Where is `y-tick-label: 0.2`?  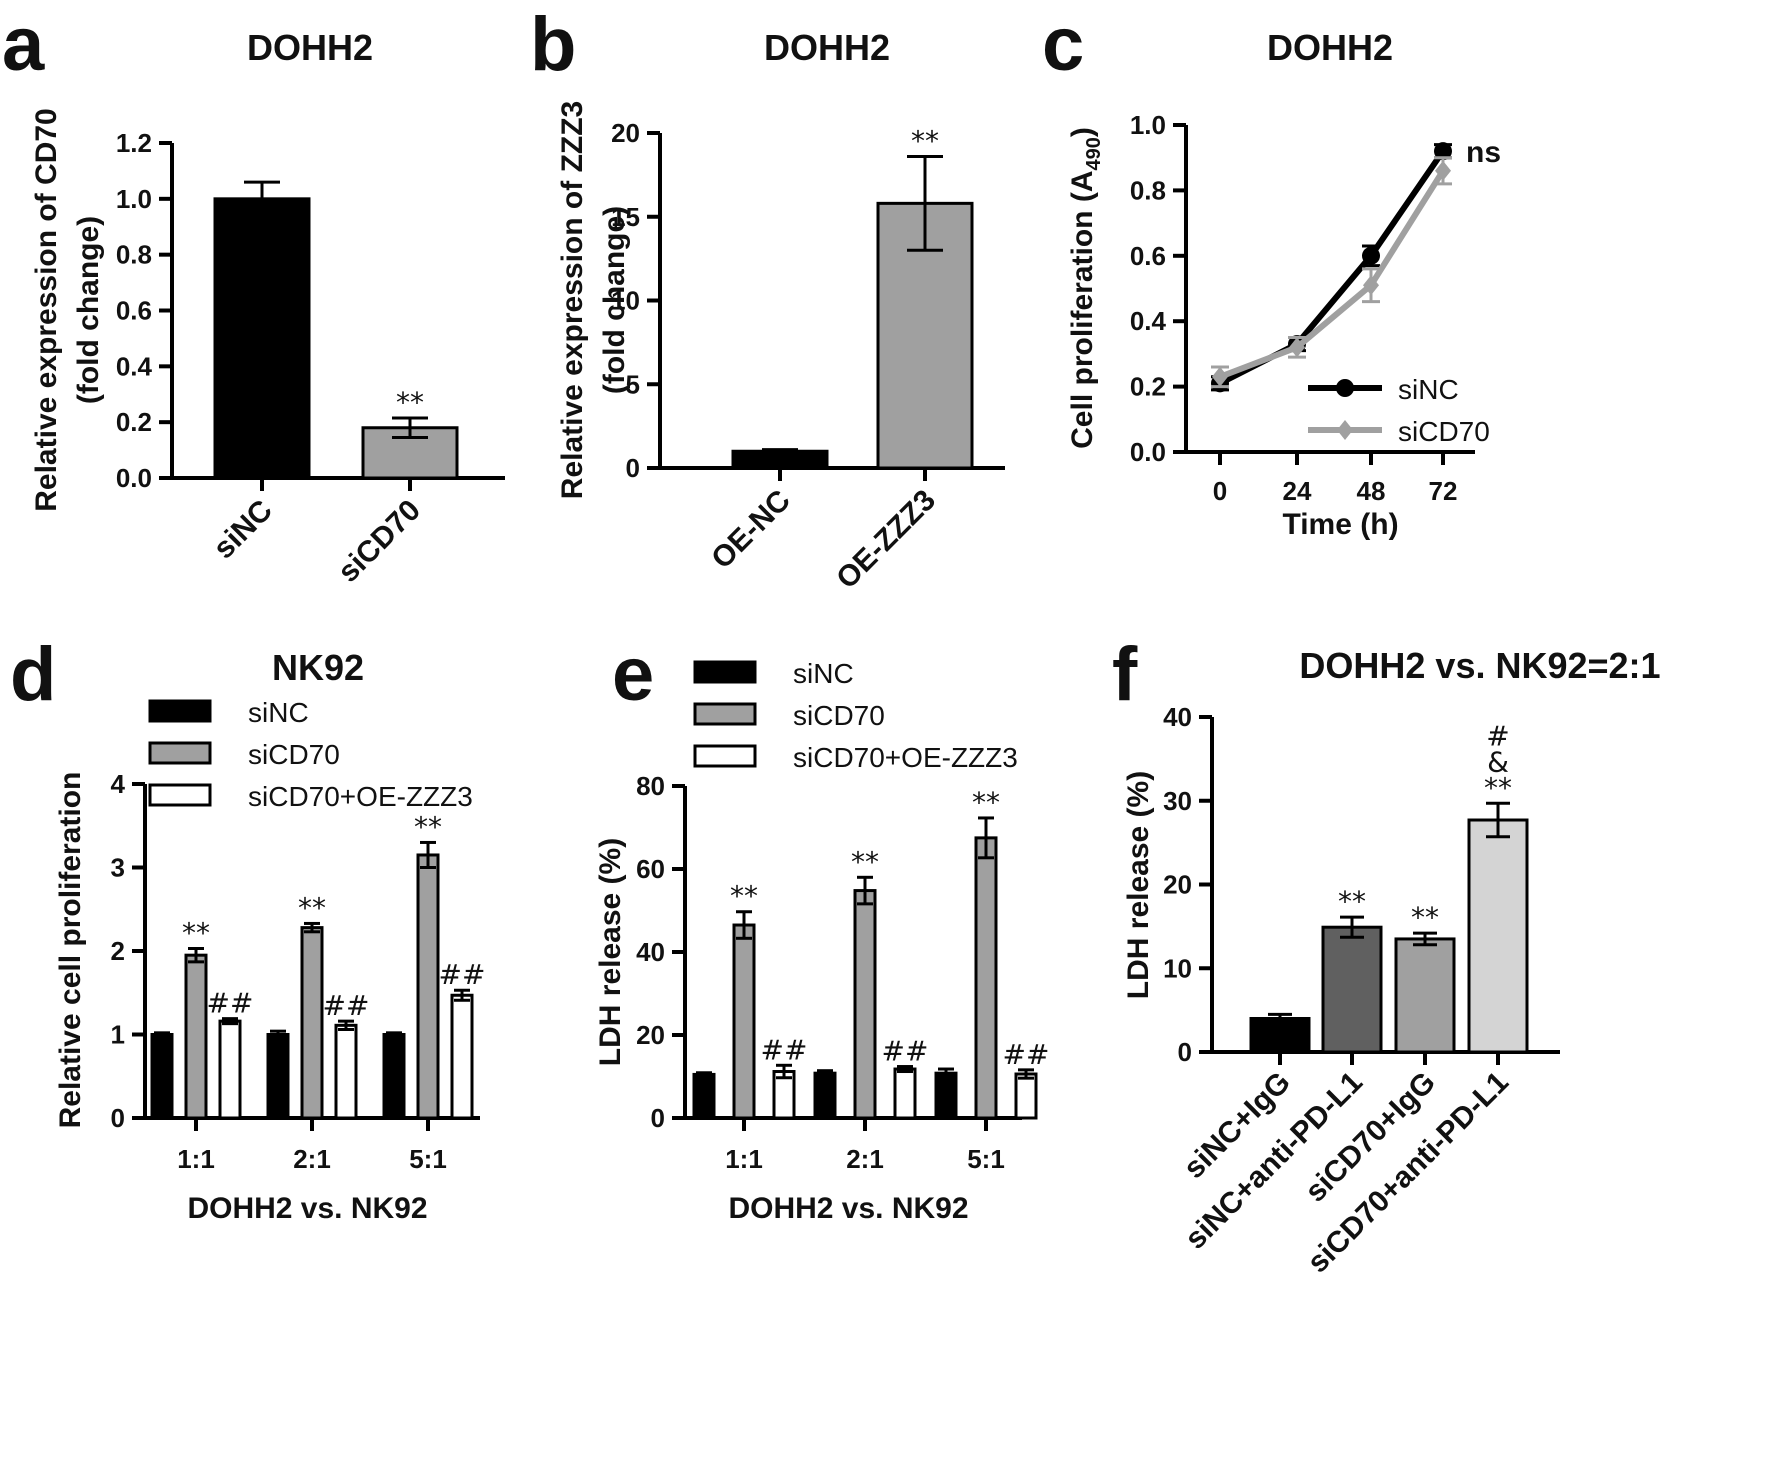
y-tick-label: 0.2 is located at coordinates (1148, 387).